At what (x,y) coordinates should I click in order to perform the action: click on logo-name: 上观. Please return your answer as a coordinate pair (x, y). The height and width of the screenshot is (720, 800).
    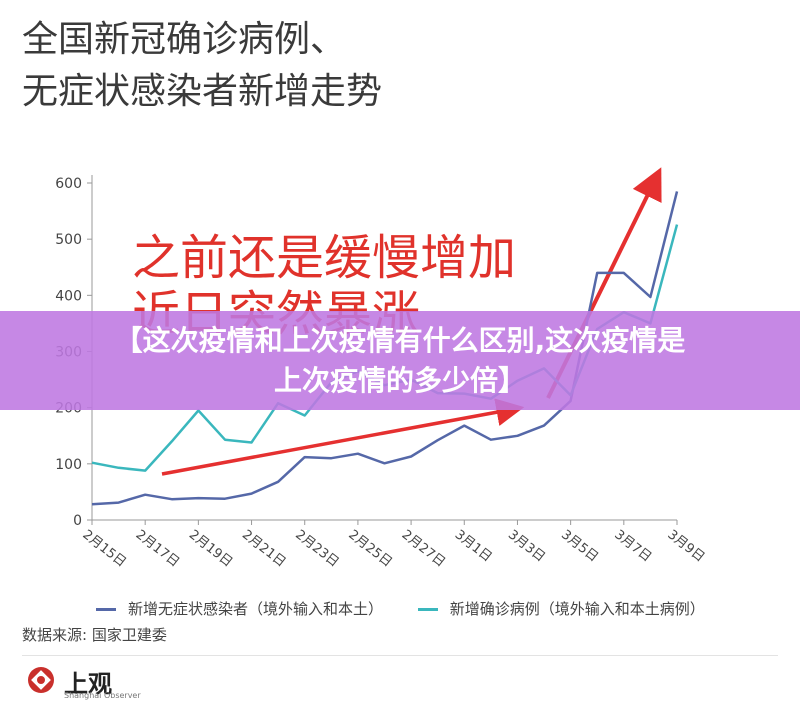
    Looking at the image, I should click on (88, 684).